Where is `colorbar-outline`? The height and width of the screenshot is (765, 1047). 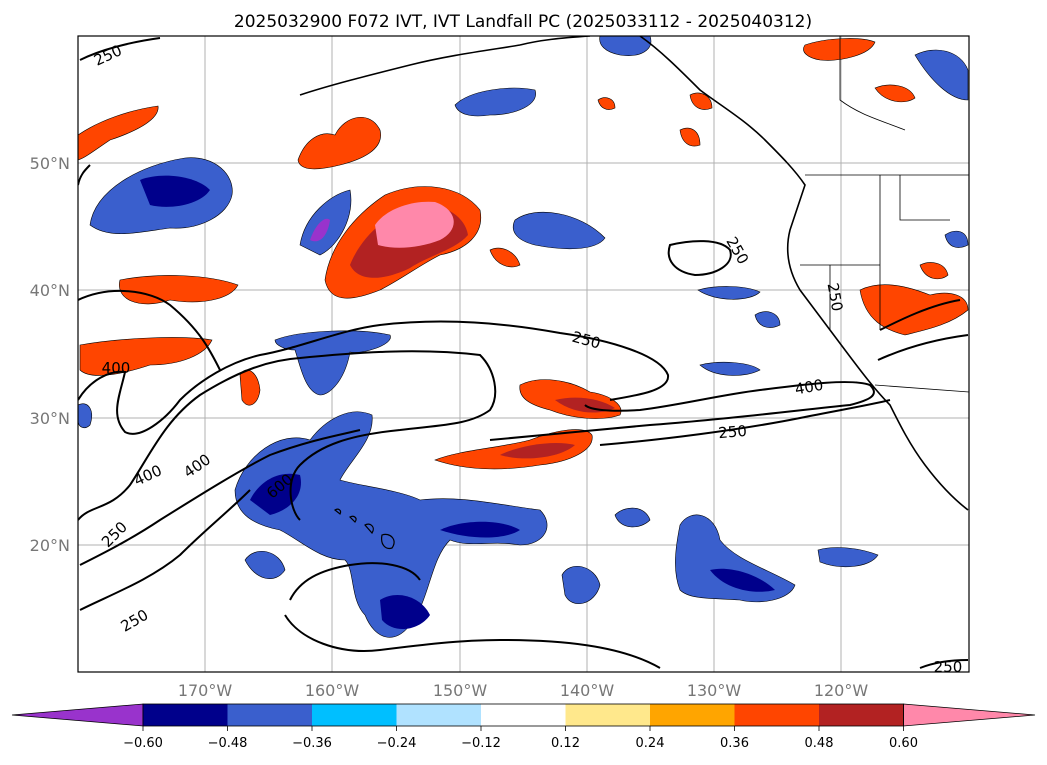
colorbar-outline is located at coordinates (523, 715).